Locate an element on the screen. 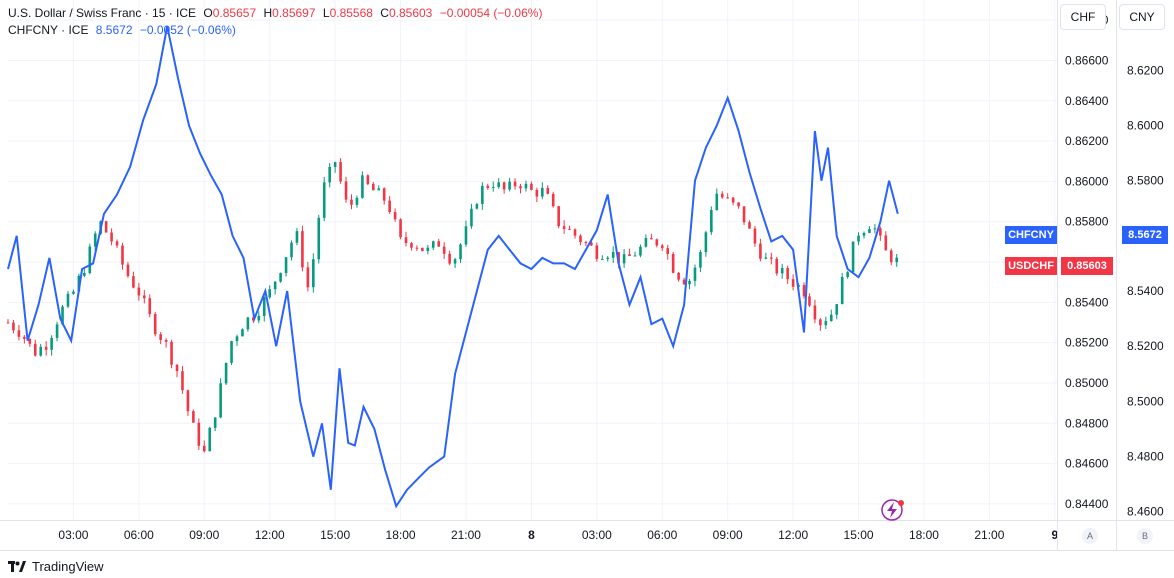  high-label: H is located at coordinates (268, 13).